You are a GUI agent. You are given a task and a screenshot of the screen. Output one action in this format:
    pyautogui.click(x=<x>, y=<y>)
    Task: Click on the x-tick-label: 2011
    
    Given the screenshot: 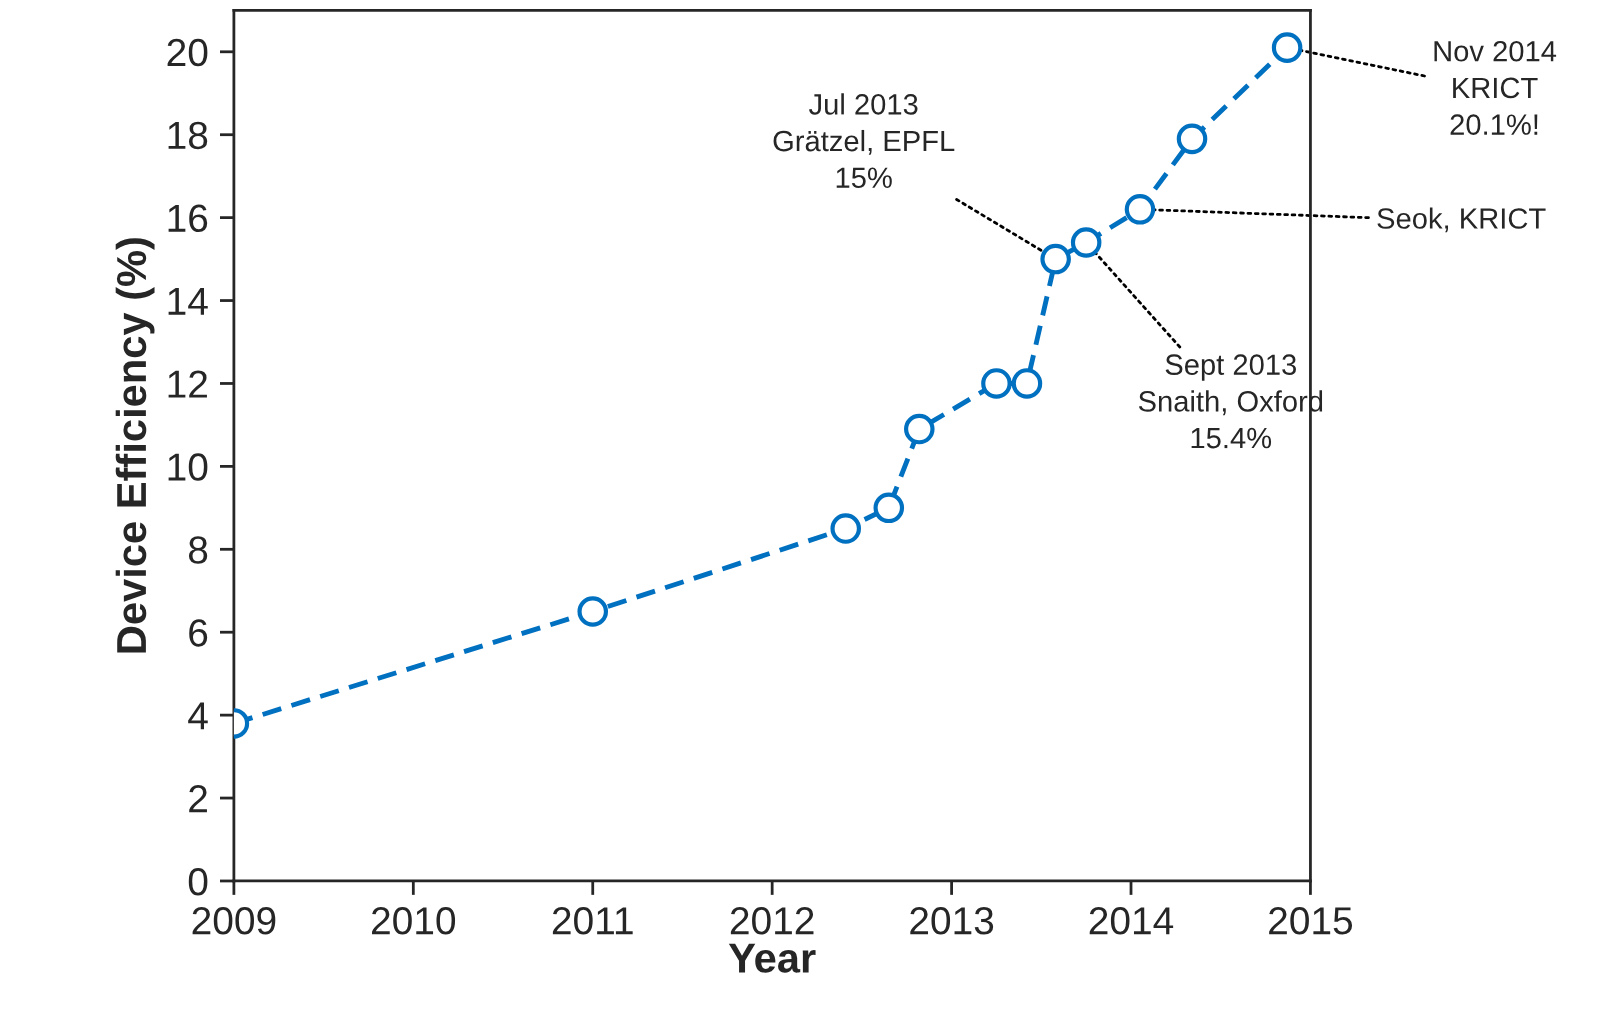 What is the action you would take?
    pyautogui.click(x=592, y=920)
    